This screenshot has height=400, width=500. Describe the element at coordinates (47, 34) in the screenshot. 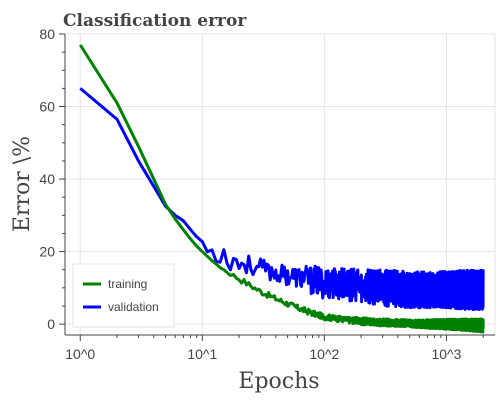

I see `y-tick-label: 80` at that location.